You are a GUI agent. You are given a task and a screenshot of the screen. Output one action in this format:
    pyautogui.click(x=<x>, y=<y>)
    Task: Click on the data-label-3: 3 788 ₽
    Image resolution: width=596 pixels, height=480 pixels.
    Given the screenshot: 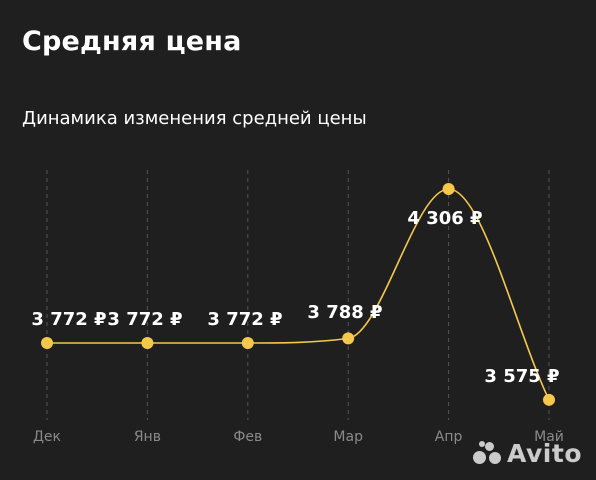 What is the action you would take?
    pyautogui.click(x=344, y=312)
    